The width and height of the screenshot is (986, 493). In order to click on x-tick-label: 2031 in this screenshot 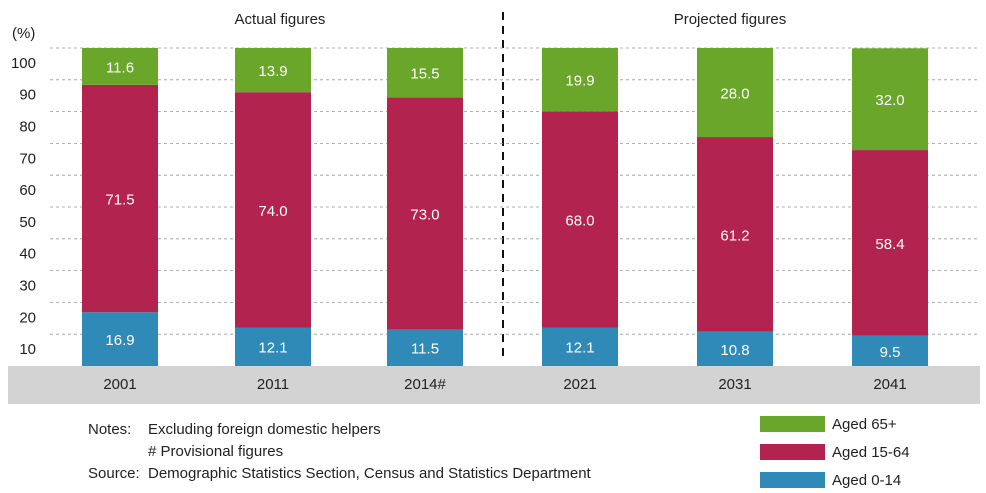, I will do `click(734, 384)`.